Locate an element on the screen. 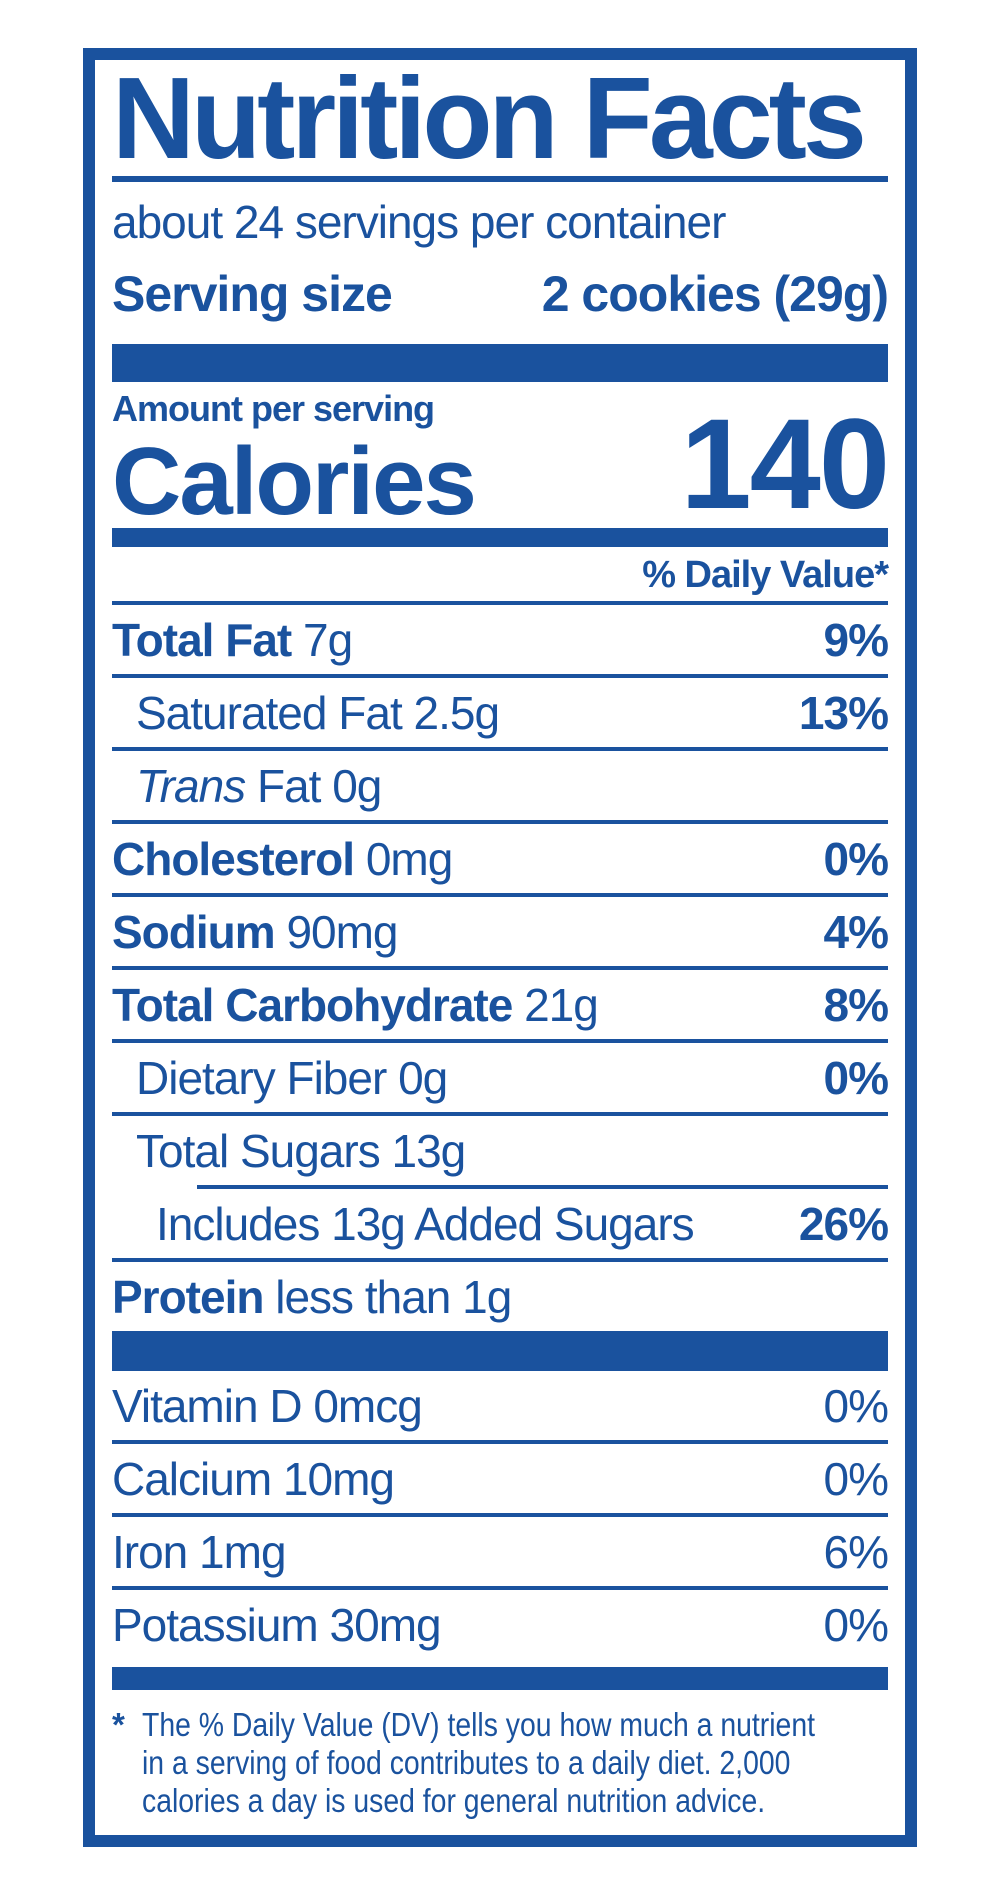 The height and width of the screenshot is (1895, 1000). vitamin-row: Calcium 10mg 0% is located at coordinates (500, 1478).